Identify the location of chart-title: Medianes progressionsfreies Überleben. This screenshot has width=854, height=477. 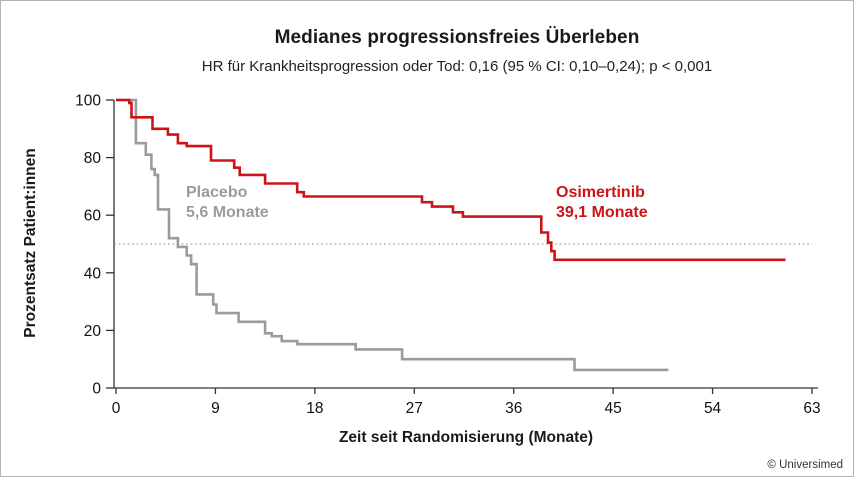
(457, 37).